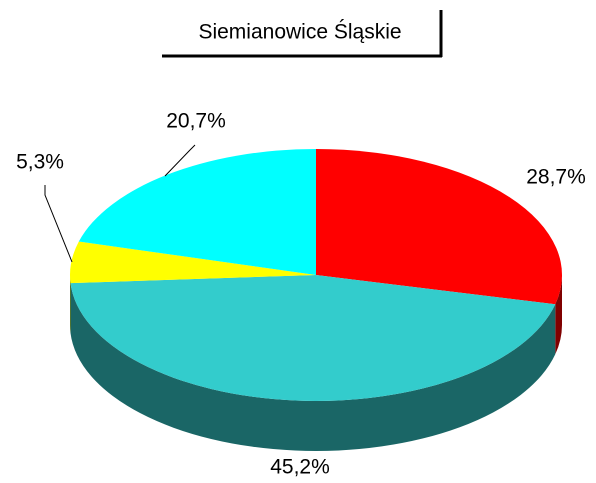 The width and height of the screenshot is (596, 483). I want to click on chart-title: Siemianowice Śląskie, so click(299, 32).